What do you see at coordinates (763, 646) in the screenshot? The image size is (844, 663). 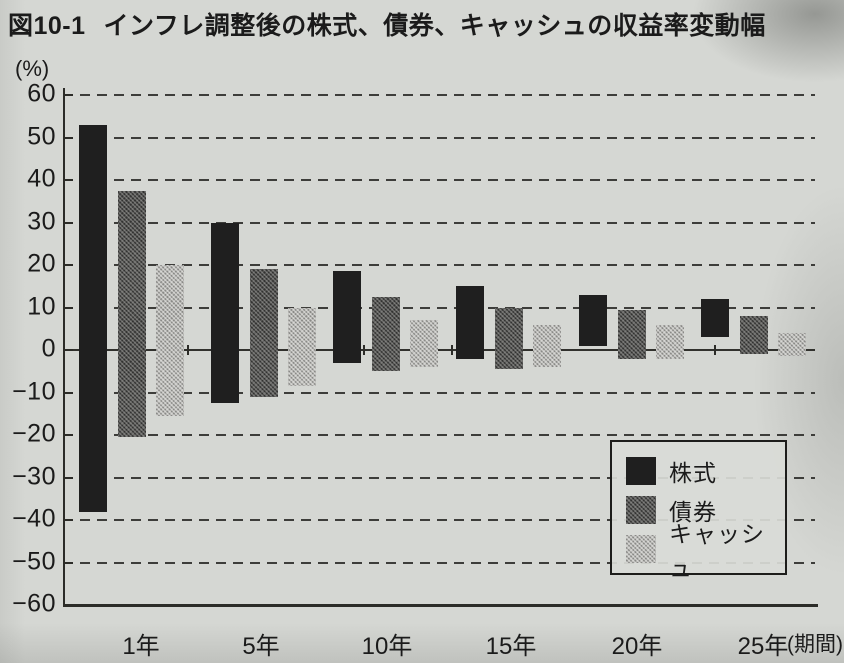 I see `x-label-25年: 25年` at bounding box center [763, 646].